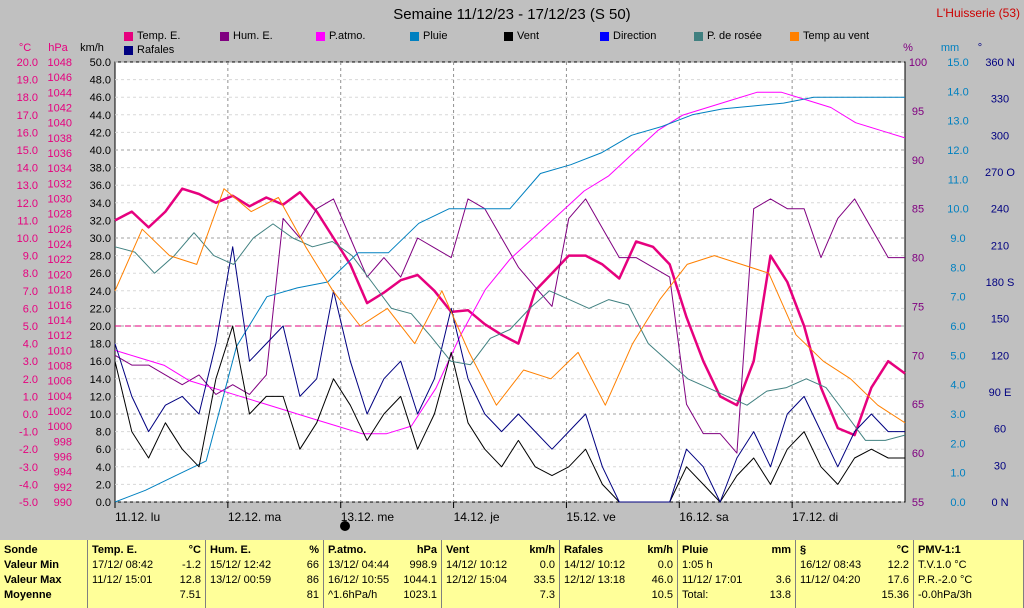 The width and height of the screenshot is (1024, 608). Describe the element at coordinates (477, 580) in the screenshot. I see `stats-cell: 12/12/ 15:04` at that location.